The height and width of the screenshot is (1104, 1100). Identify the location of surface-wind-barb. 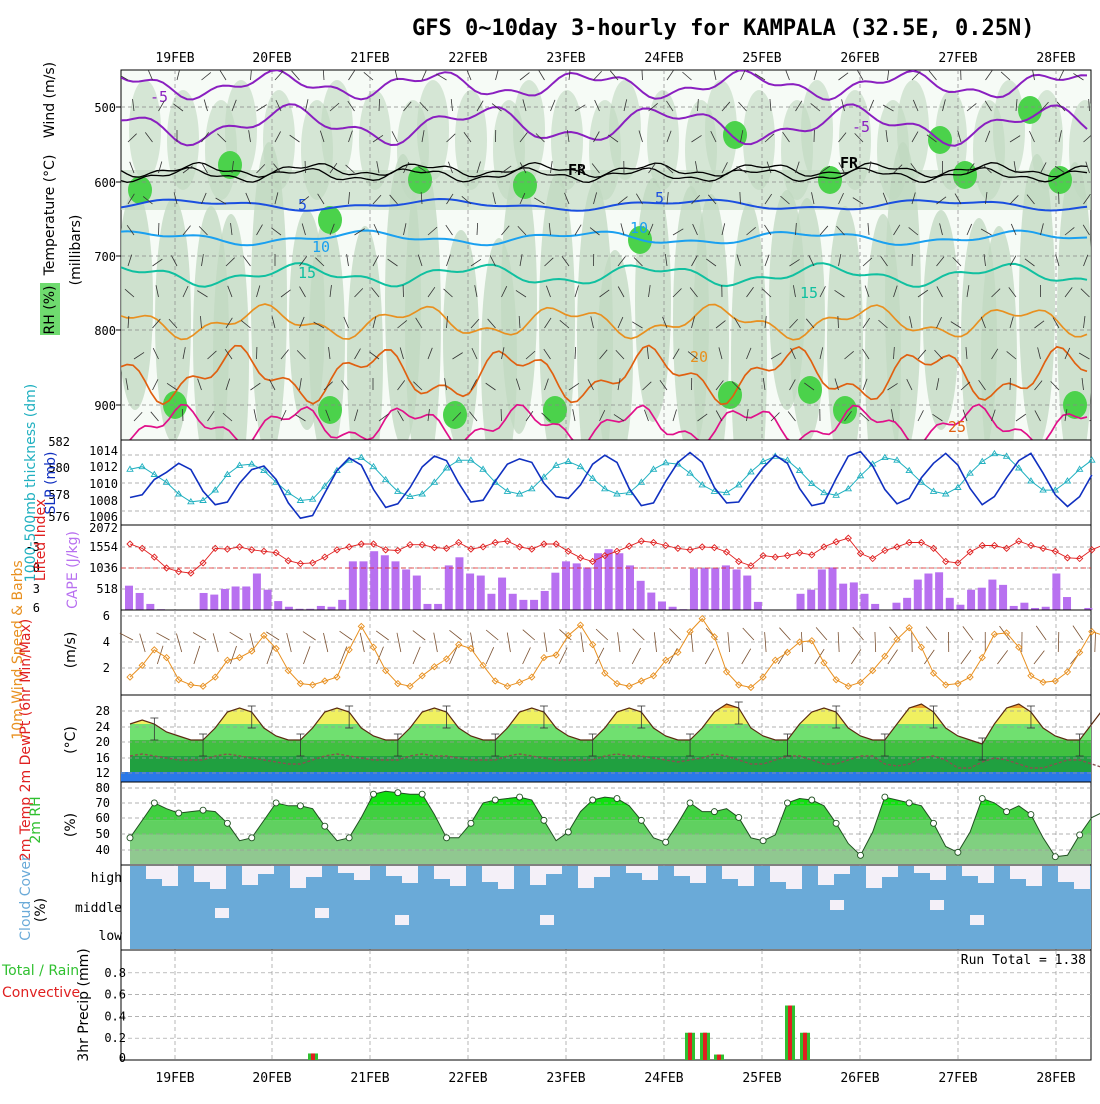
(1095, 642).